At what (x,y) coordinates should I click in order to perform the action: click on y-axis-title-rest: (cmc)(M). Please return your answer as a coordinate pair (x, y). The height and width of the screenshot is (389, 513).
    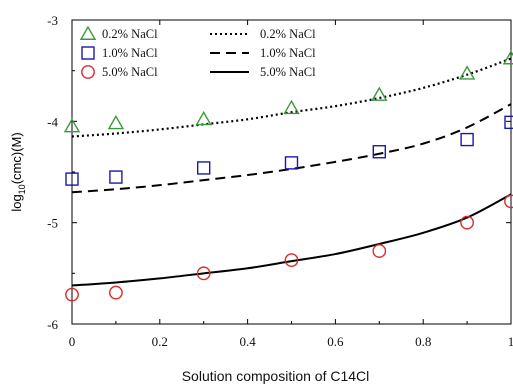
    Looking at the image, I should click on (17, 158).